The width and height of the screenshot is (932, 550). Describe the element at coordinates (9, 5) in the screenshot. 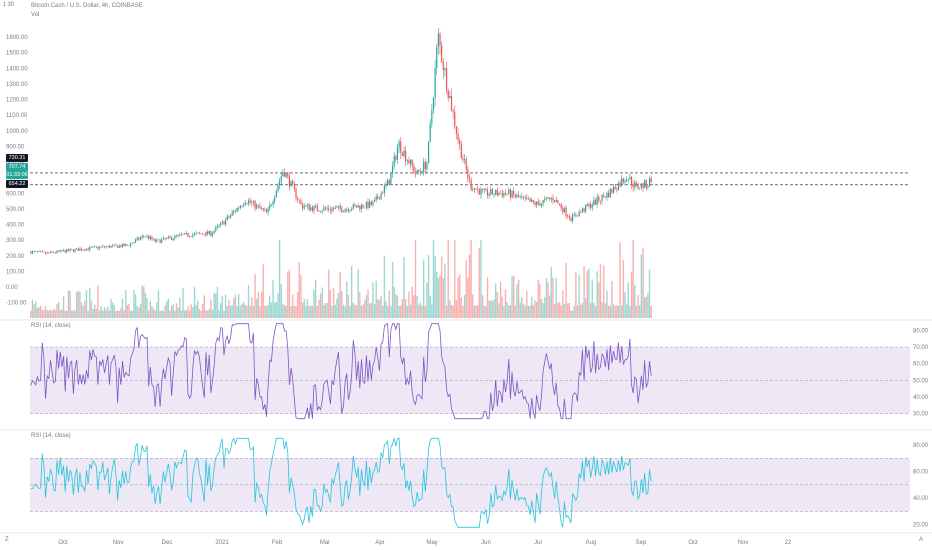

I see `top-corner-label: 1 30` at that location.